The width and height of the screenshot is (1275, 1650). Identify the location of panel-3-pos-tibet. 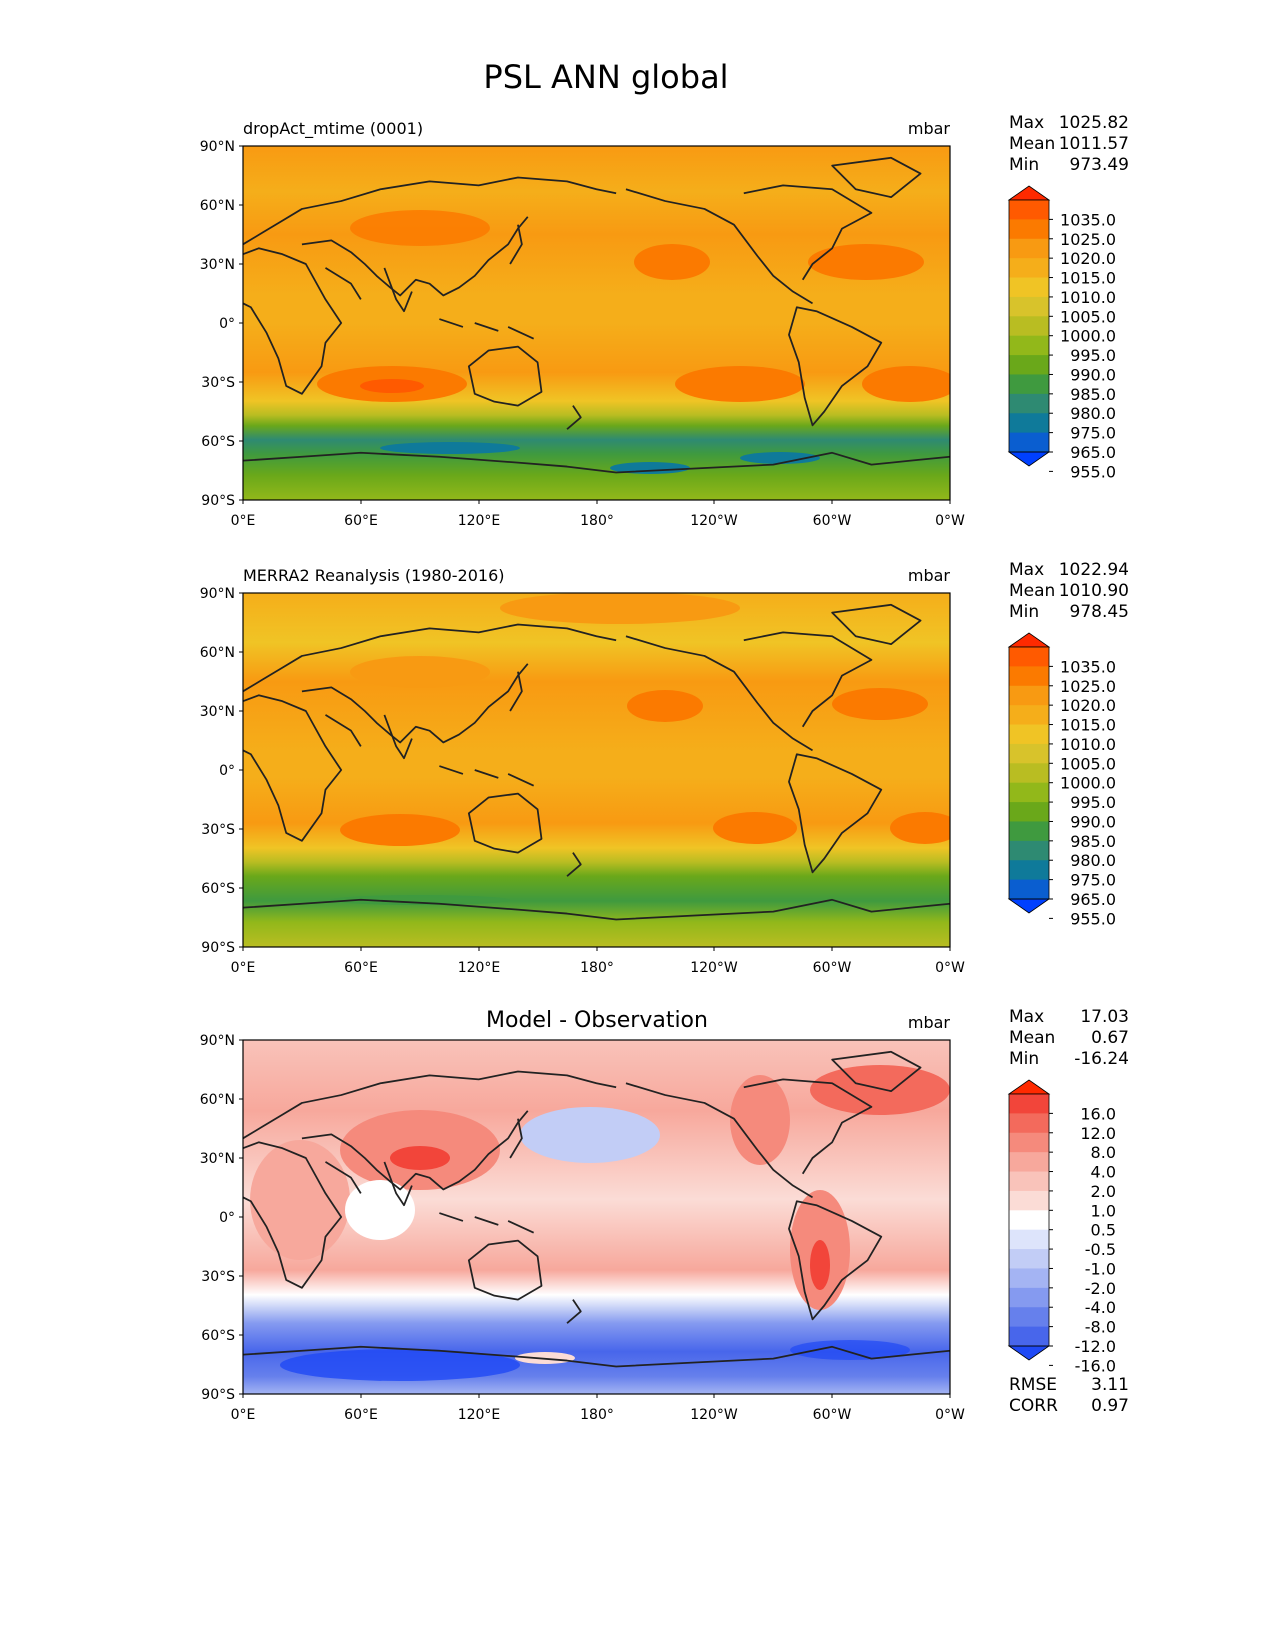
(420, 1158).